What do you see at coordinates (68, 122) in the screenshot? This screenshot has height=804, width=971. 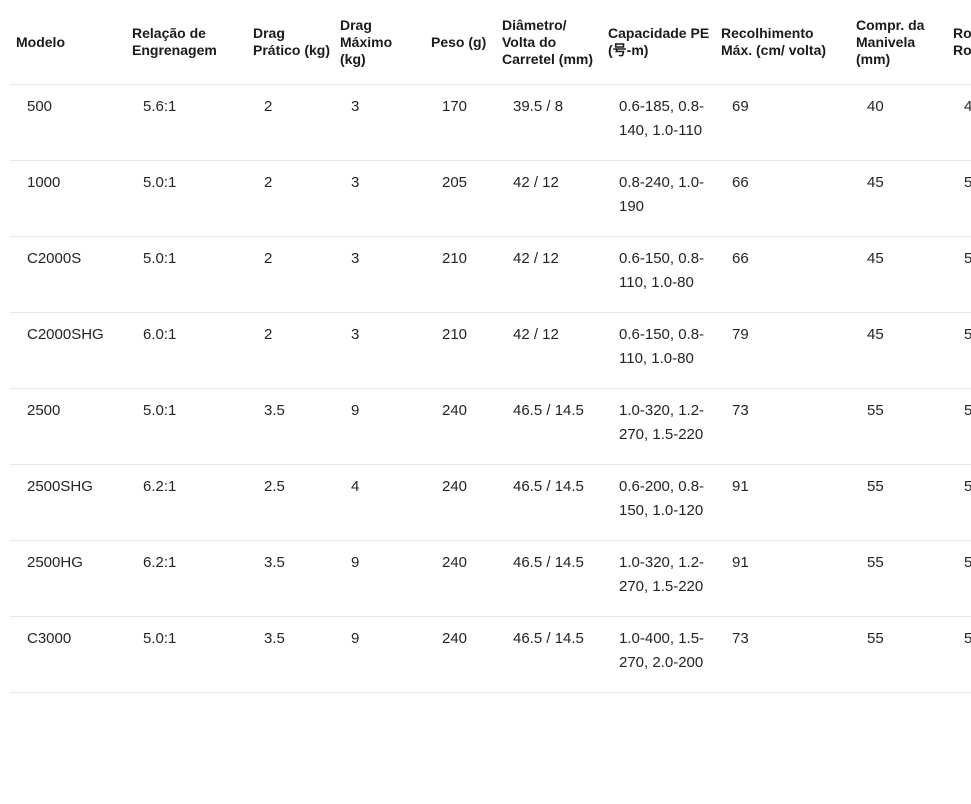 I see `cell-modelo: 500` at bounding box center [68, 122].